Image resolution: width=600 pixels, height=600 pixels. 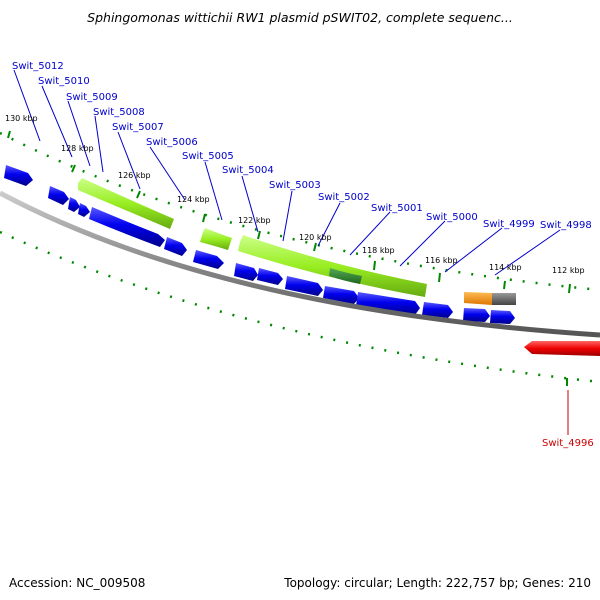 What do you see at coordinates (64, 81) in the screenshot?
I see `gene-label: Swit_5010` at bounding box center [64, 81].